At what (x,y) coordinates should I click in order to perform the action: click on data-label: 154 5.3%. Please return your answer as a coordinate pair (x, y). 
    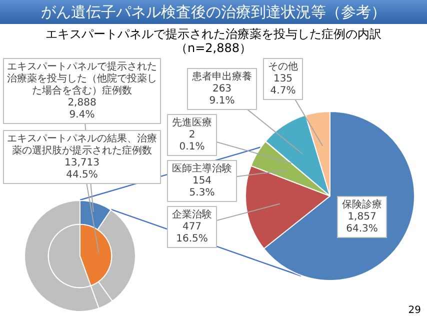
    Looking at the image, I should click on (202, 187).